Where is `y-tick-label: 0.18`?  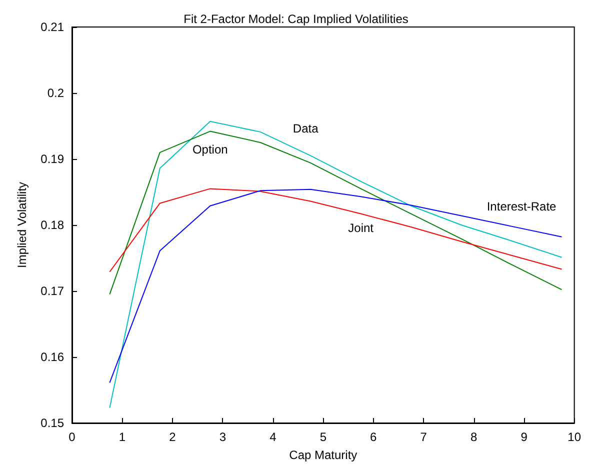
y-tick-label: 0.18 is located at coordinates (52, 225).